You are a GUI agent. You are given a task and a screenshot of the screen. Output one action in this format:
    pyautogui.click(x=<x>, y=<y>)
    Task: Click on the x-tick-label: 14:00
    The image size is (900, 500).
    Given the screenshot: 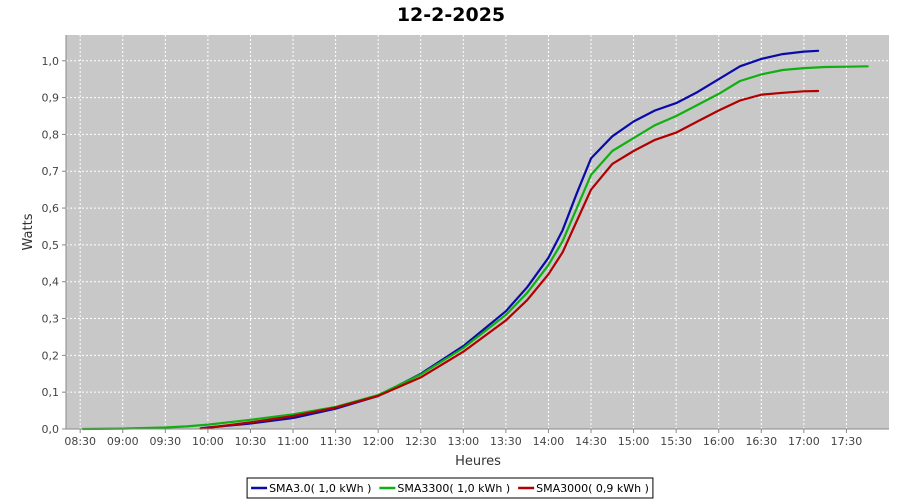 What is the action you would take?
    pyautogui.click(x=549, y=441)
    